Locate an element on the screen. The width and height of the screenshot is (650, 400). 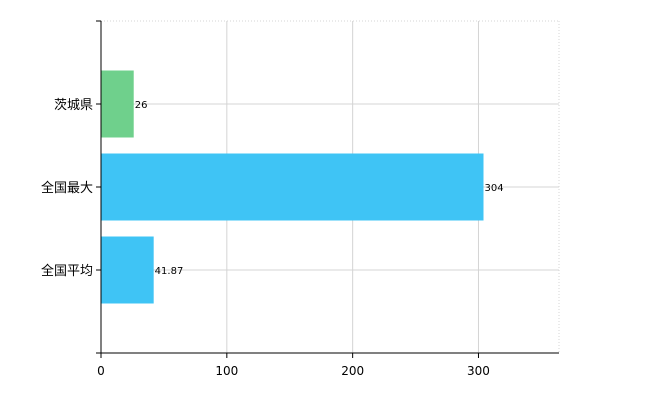
x-tick-label-0: 0 is located at coordinates (101, 371).